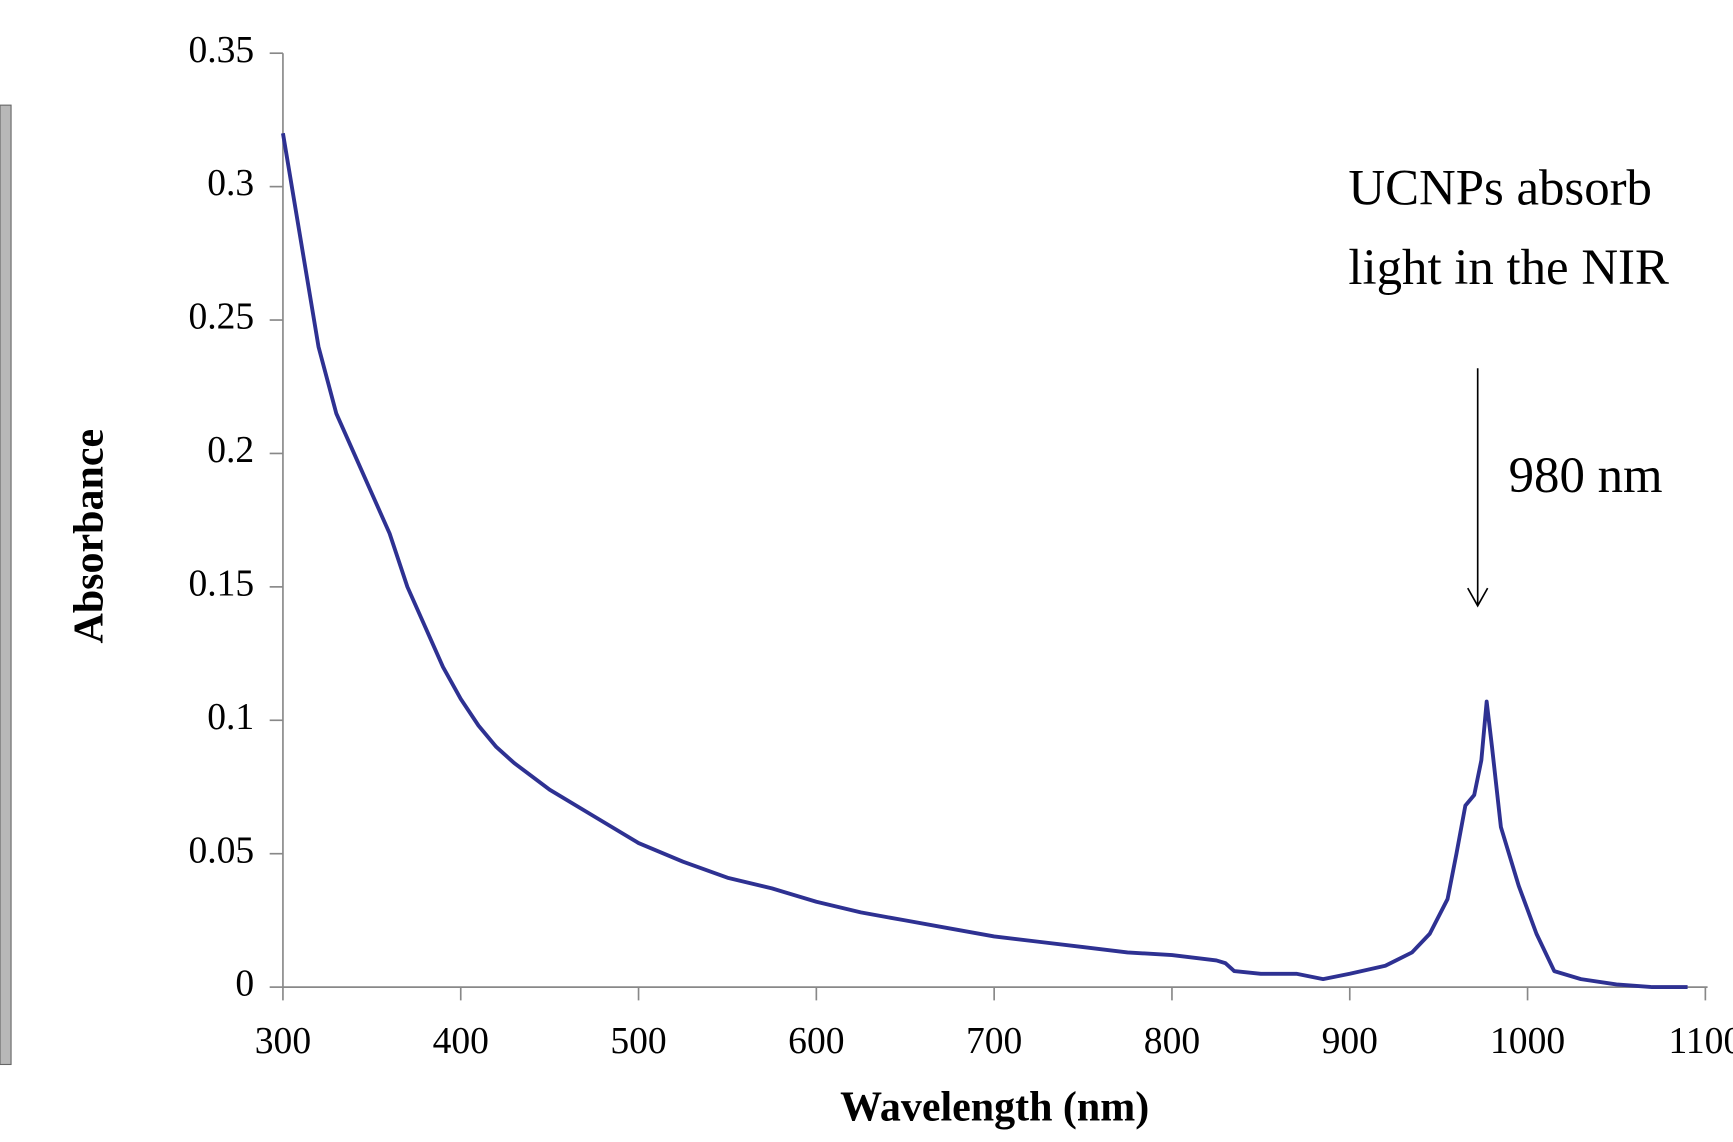 The image size is (1733, 1142). What do you see at coordinates (994, 1108) in the screenshot?
I see `x-axis-title: Wavelength (nm)` at bounding box center [994, 1108].